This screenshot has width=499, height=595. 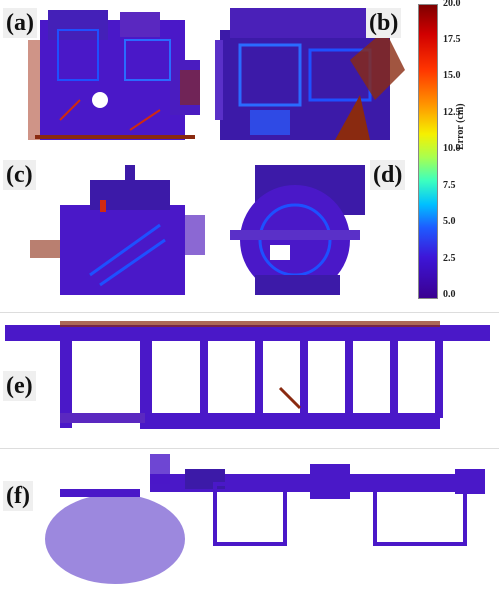 What do you see at coordinates (460, 126) in the screenshot?
I see `colorbar-title: Error (cm)` at bounding box center [460, 126].